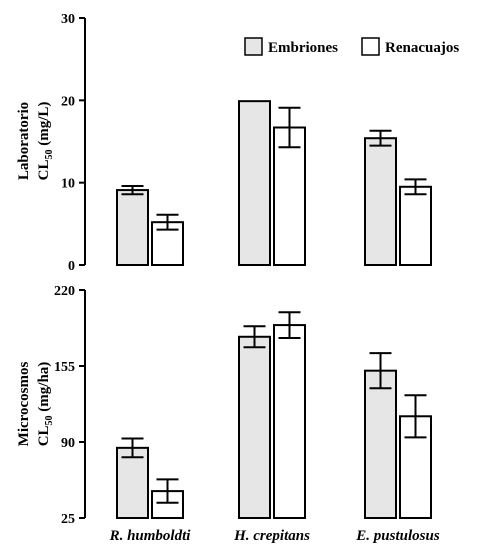  What do you see at coordinates (68, 519) in the screenshot?
I see `ytick-label: 25` at bounding box center [68, 519].